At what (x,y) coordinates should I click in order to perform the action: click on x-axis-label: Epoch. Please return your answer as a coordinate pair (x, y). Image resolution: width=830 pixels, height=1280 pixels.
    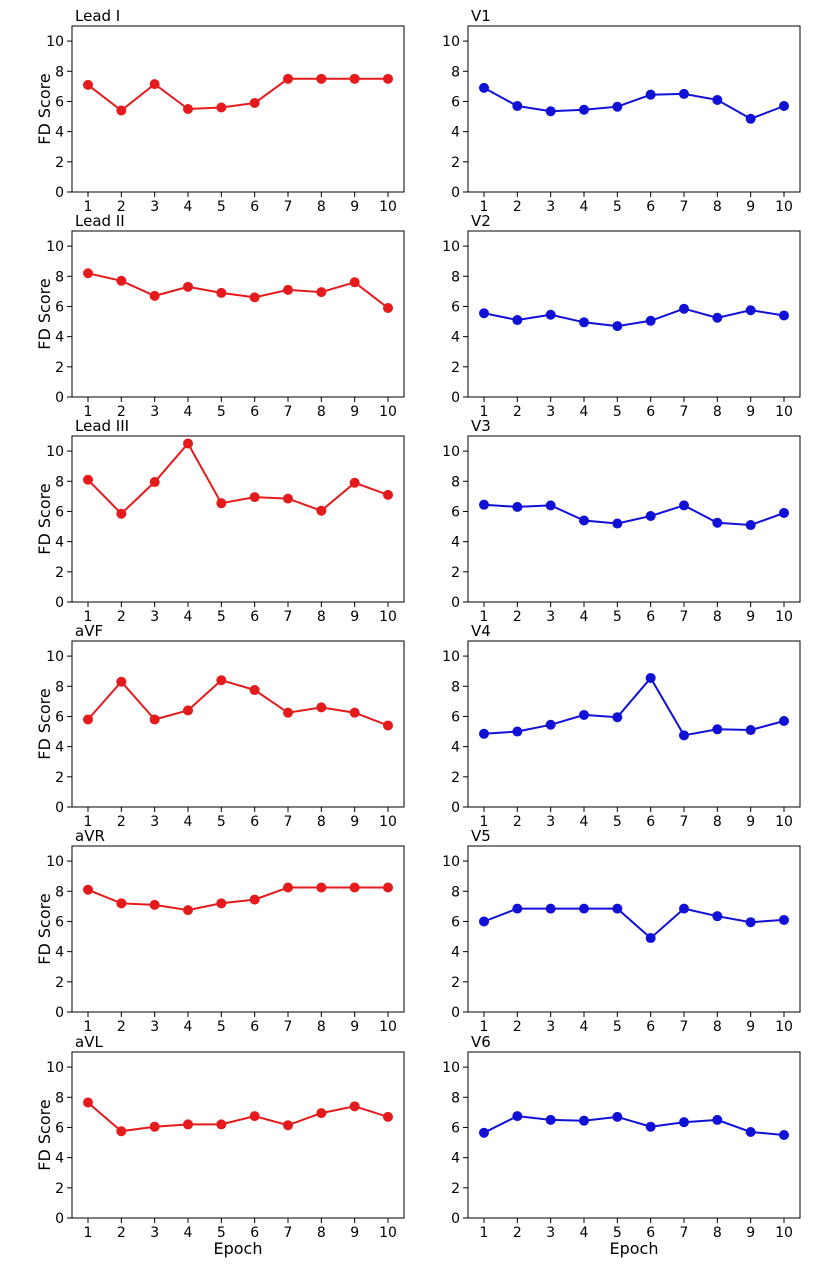
    Looking at the image, I should click on (238, 1248).